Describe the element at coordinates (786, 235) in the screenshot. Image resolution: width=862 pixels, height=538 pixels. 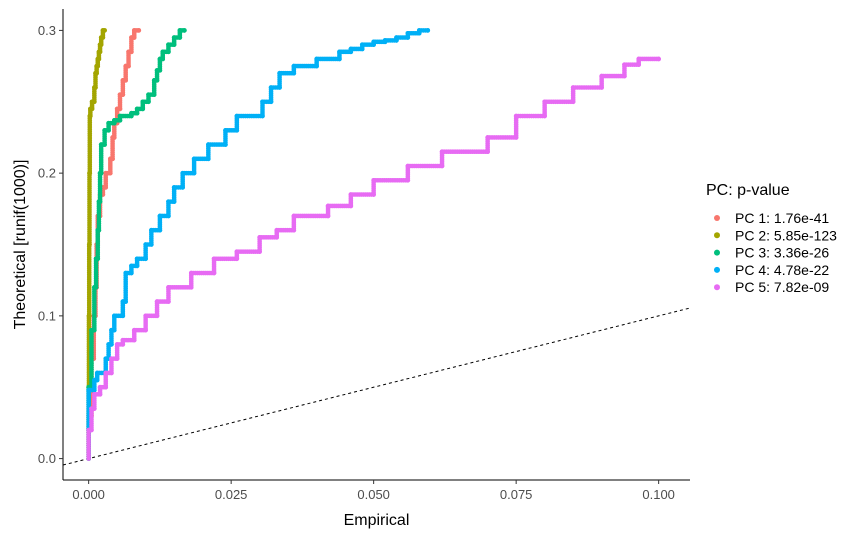
I see `legend-label-2: PC 2: 5.85e-123` at that location.